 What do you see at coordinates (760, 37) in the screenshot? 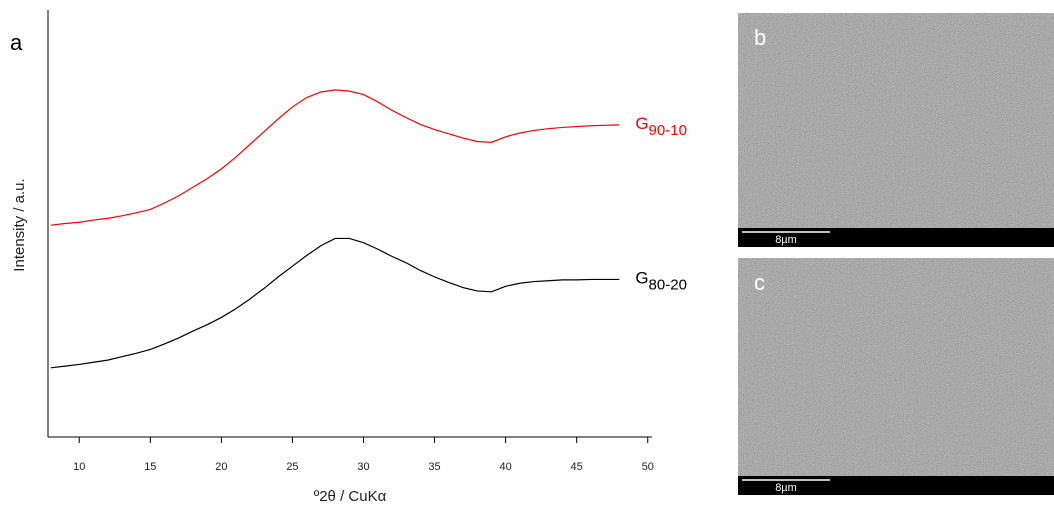
I see `panel-label: b` at bounding box center [760, 37].